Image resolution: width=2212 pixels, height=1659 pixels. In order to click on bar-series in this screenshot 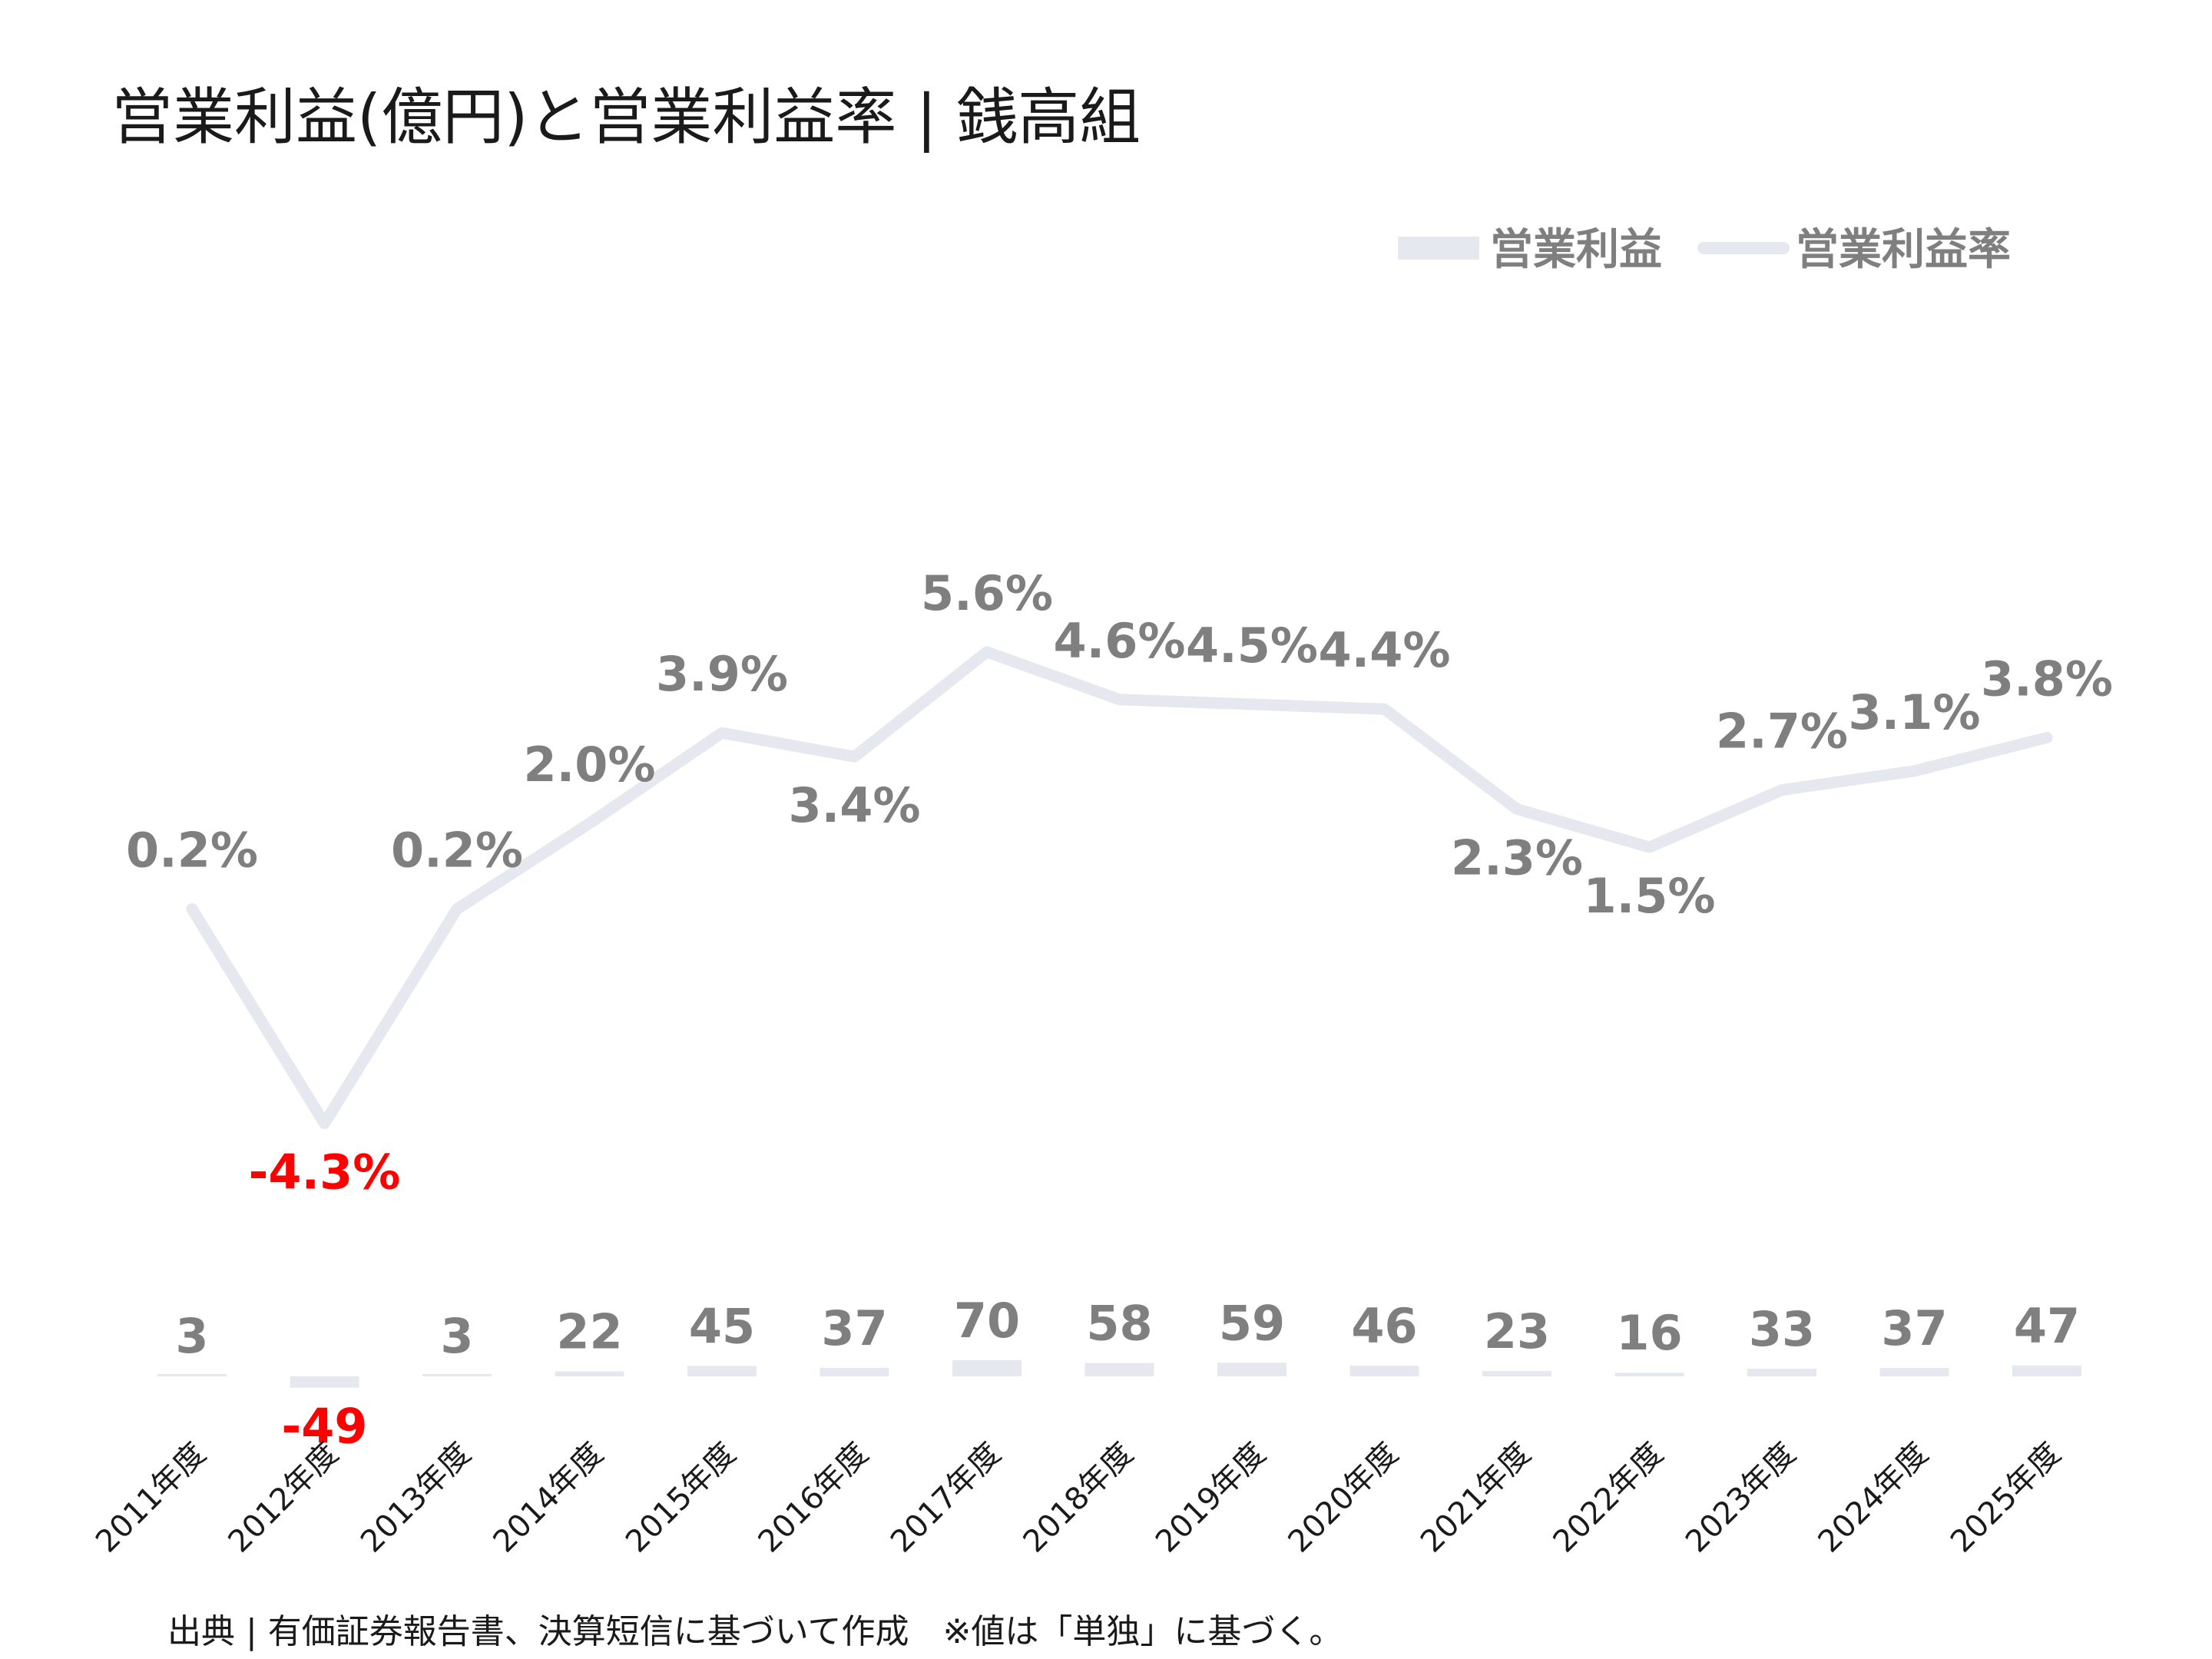, I will do `click(1119, 1374)`.